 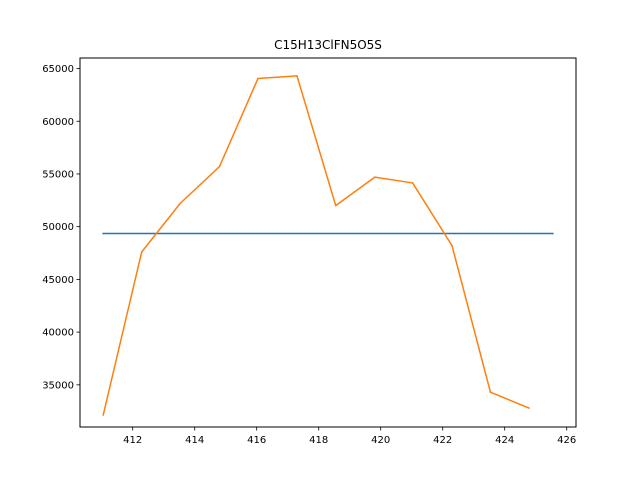 What do you see at coordinates (58, 69) in the screenshot?
I see `y-tick-label: 65000` at bounding box center [58, 69].